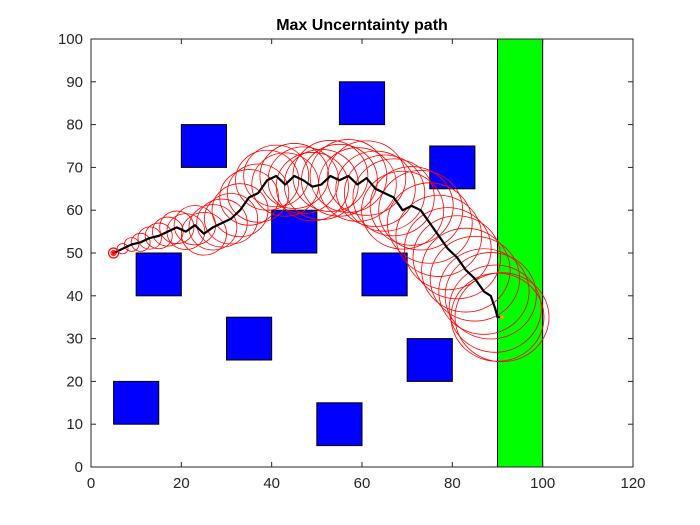 The width and height of the screenshot is (700, 525). What do you see at coordinates (181, 483) in the screenshot?
I see `x-tick-label-20: 20` at bounding box center [181, 483].